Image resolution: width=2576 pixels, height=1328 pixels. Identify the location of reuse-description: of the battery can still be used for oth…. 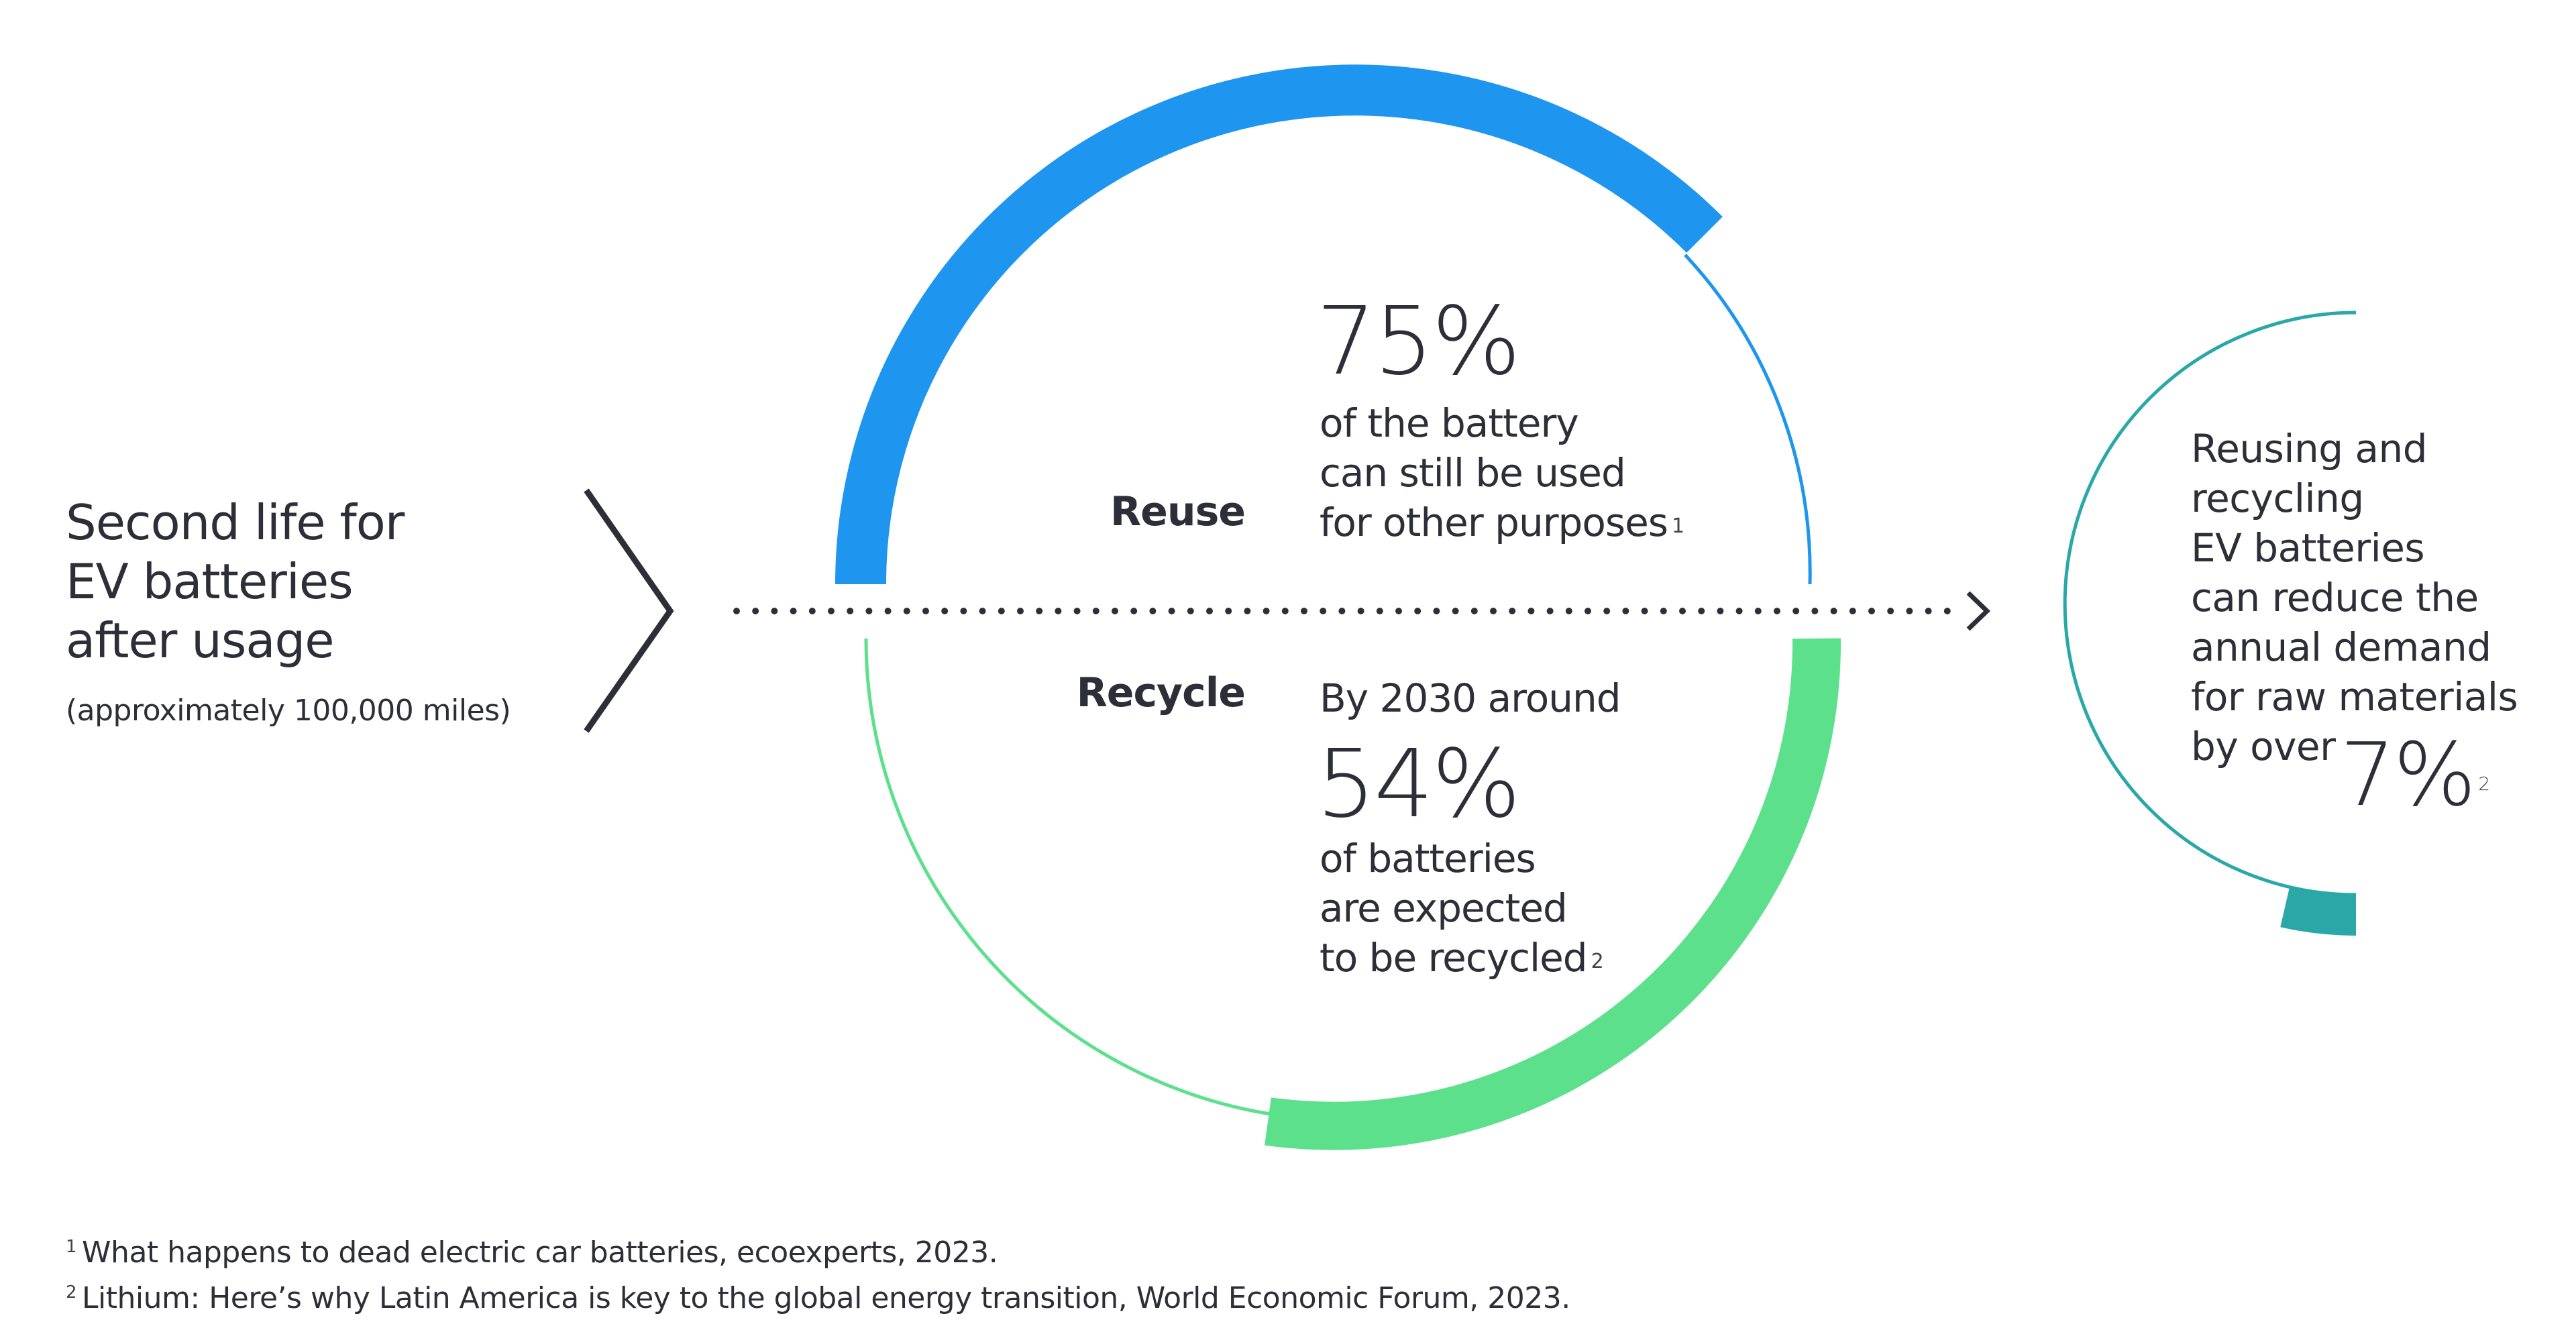
(1502, 472).